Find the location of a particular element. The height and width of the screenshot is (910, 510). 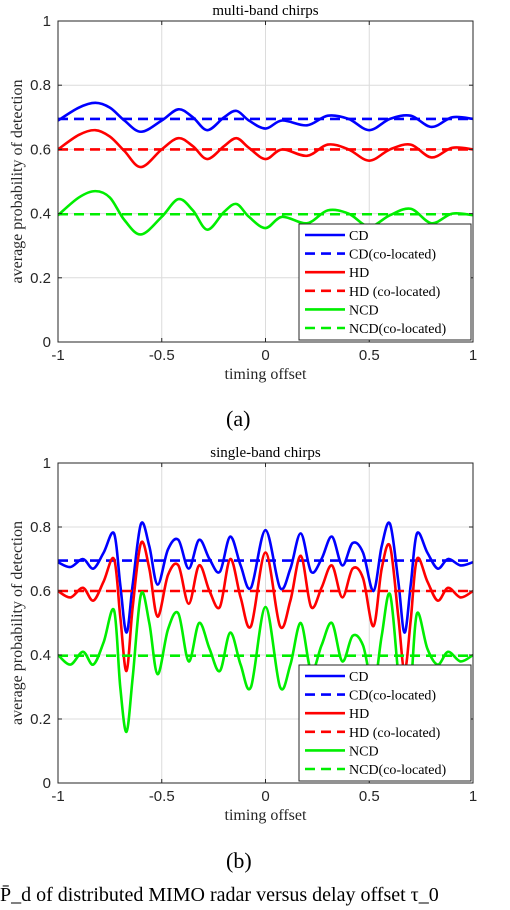

caption-a: (a) is located at coordinates (238, 418).